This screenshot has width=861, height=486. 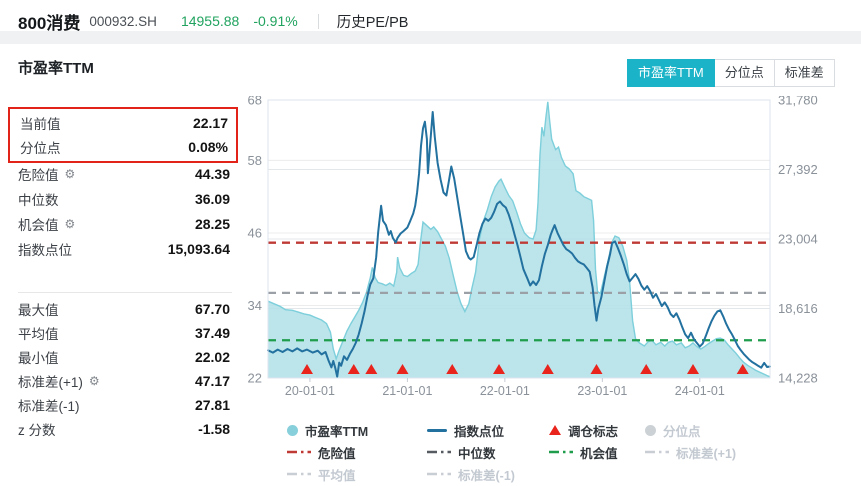 What do you see at coordinates (123, 429) in the screenshot?
I see `stat-row: z 分数 -1.58` at bounding box center [123, 429].